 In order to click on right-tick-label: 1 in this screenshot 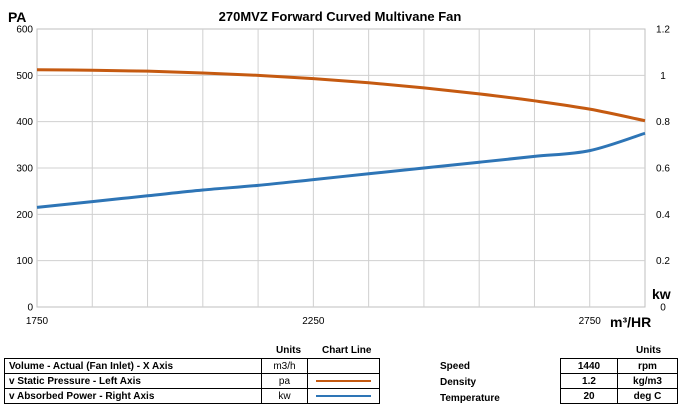, I will do `click(663, 76)`.